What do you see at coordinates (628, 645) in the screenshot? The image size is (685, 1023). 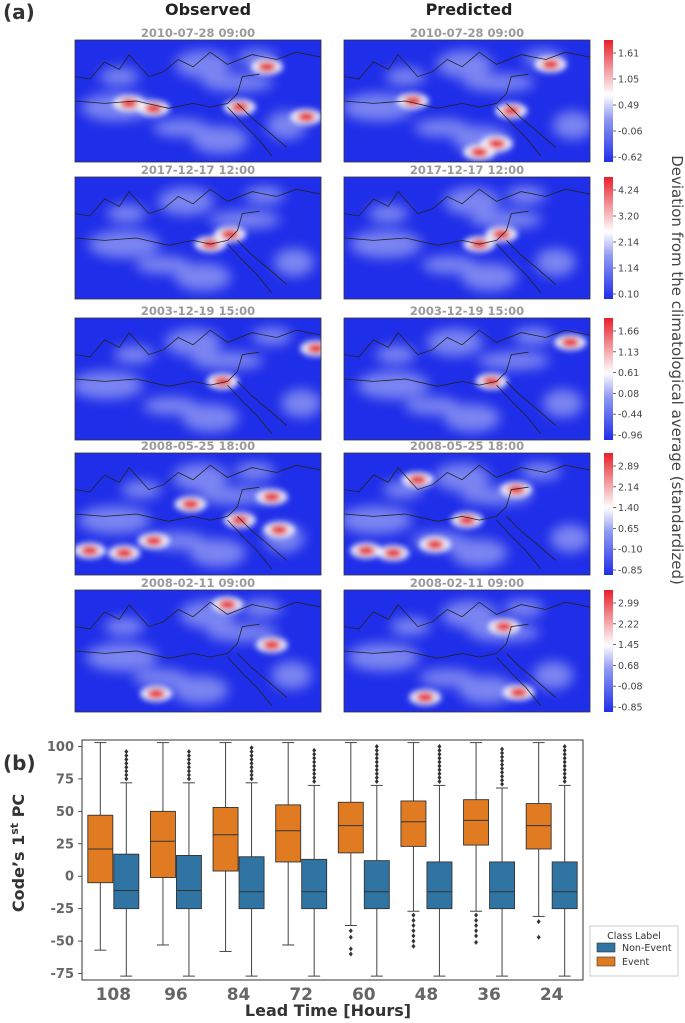 I see `colorbar-tick-label: 1.45` at bounding box center [628, 645].